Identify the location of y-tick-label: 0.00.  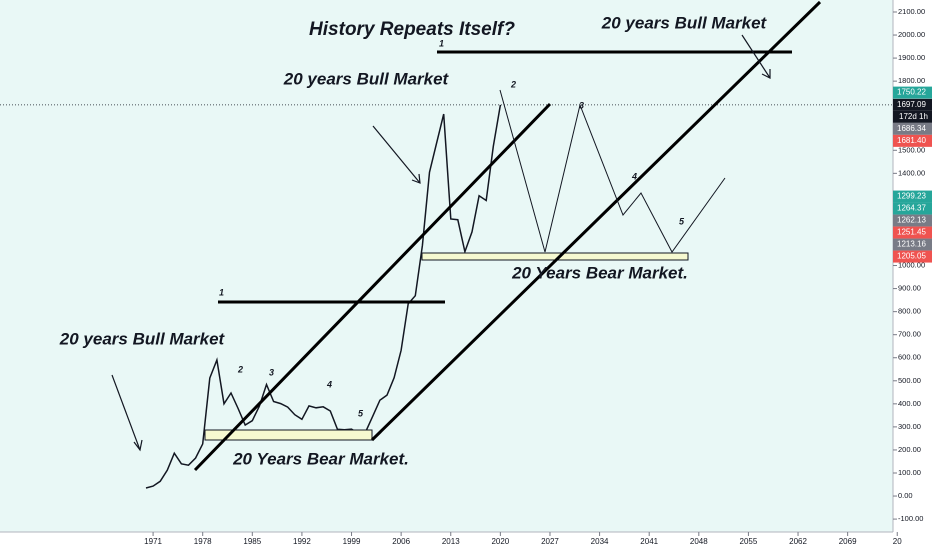
(905, 495).